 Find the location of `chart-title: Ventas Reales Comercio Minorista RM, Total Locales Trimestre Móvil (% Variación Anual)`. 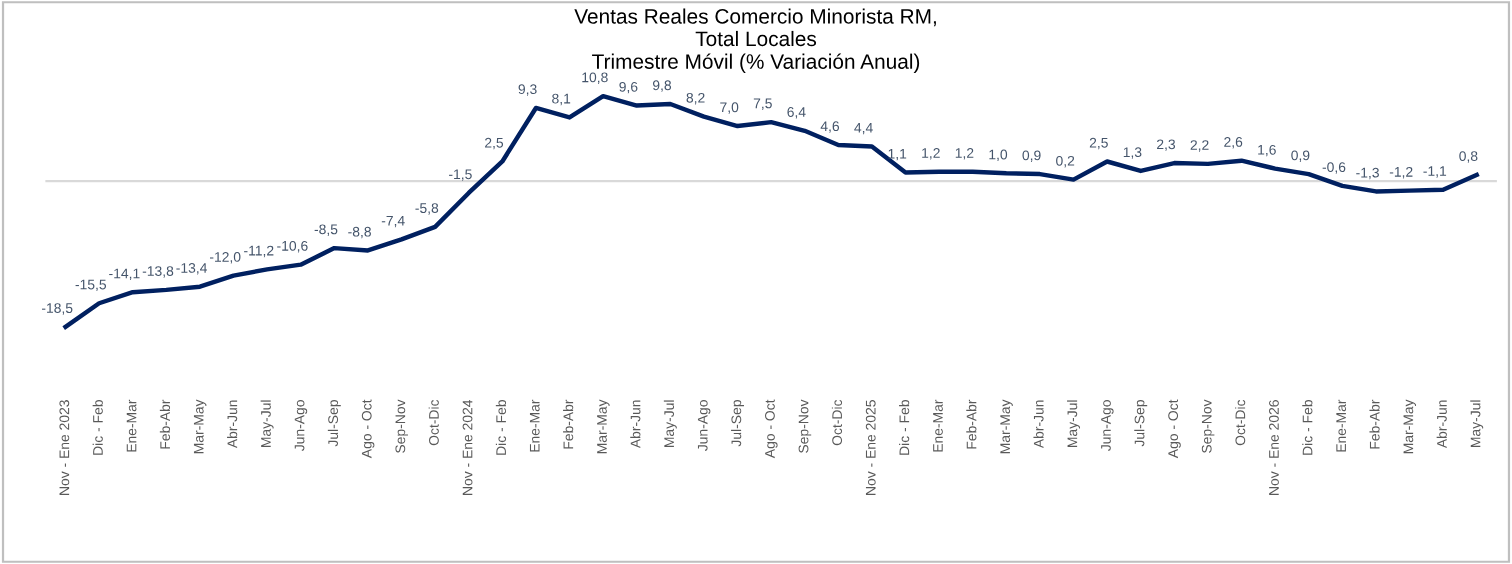

chart-title: Ventas Reales Comercio Minorista RM, Total Locales Trimestre Móvil (% Variación Anual) is located at coordinates (755, 41).